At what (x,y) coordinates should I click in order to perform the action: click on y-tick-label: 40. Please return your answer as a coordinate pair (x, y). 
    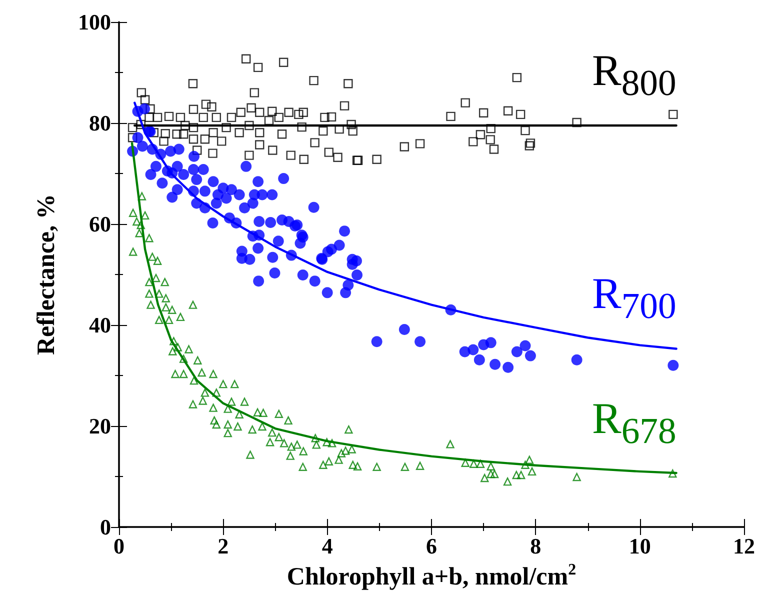
    Looking at the image, I should click on (100, 325).